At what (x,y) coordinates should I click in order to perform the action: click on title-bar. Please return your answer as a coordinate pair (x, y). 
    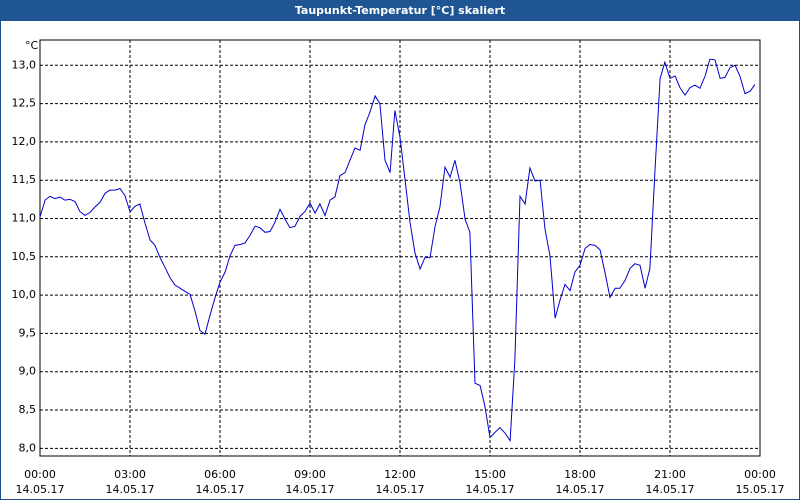
    Looking at the image, I should click on (400, 10).